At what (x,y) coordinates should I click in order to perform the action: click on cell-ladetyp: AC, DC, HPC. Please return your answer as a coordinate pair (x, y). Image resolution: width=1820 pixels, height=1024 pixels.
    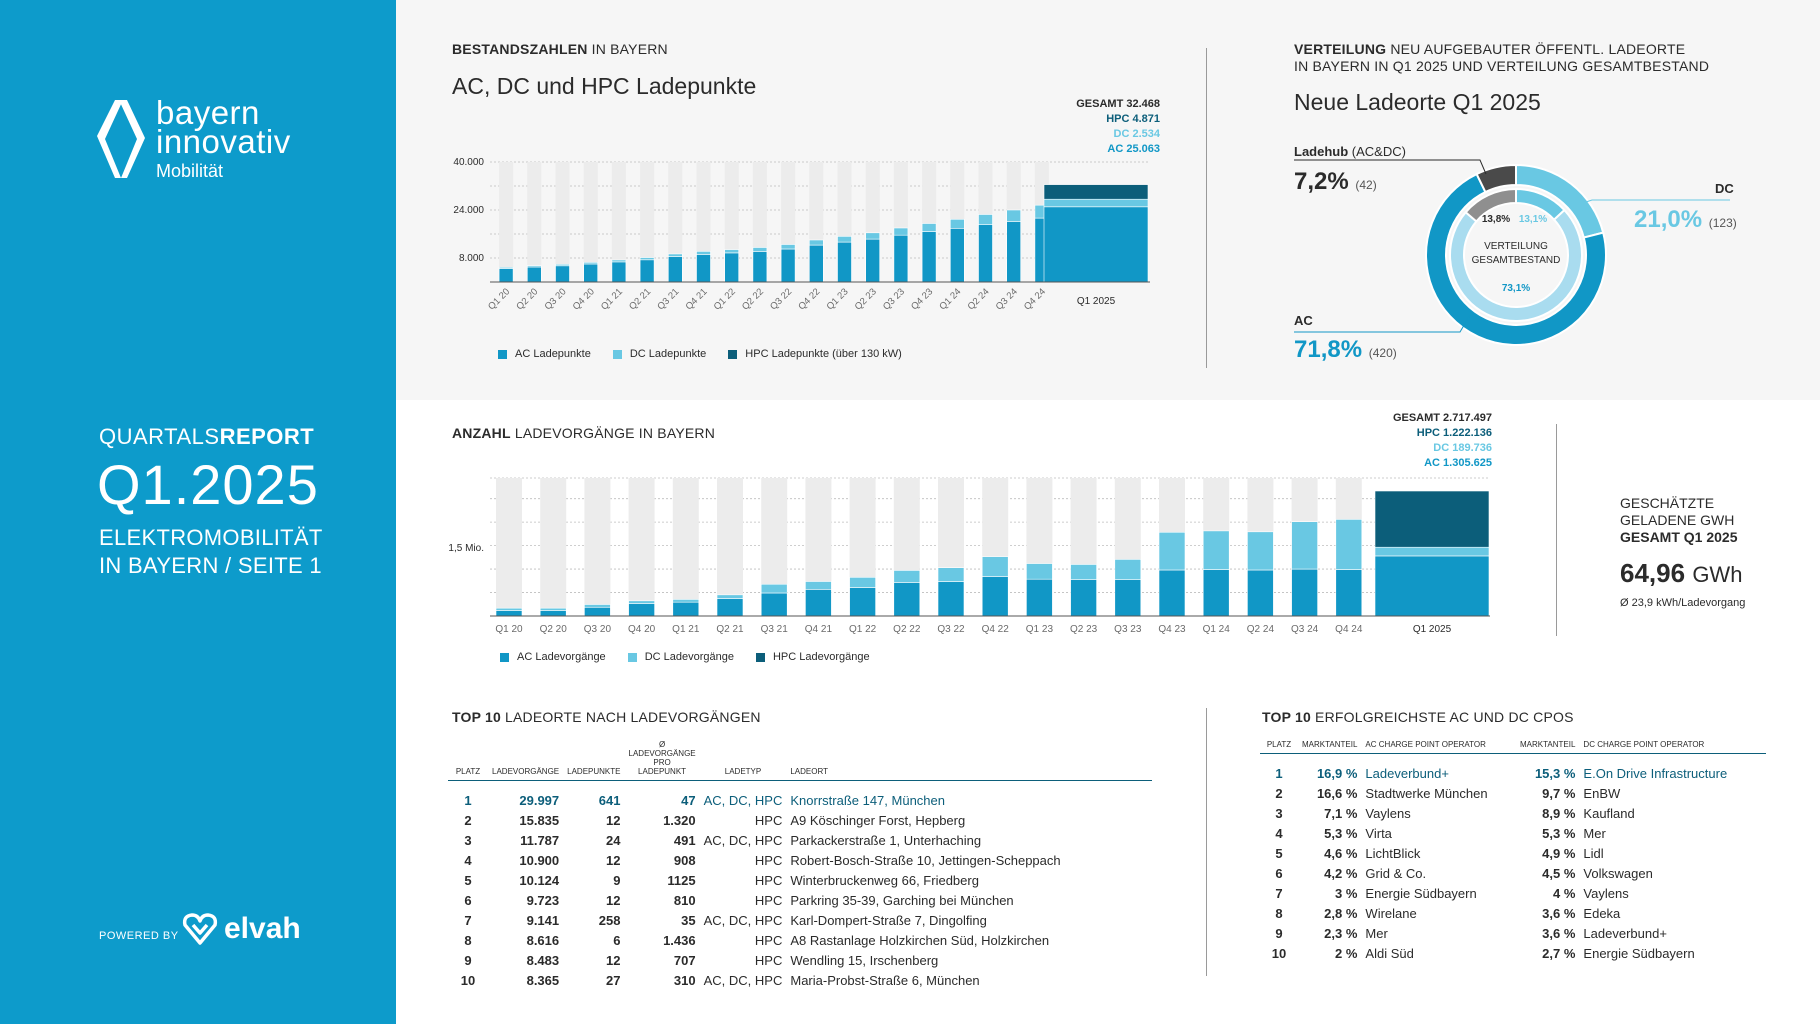
    Looking at the image, I should click on (743, 800).